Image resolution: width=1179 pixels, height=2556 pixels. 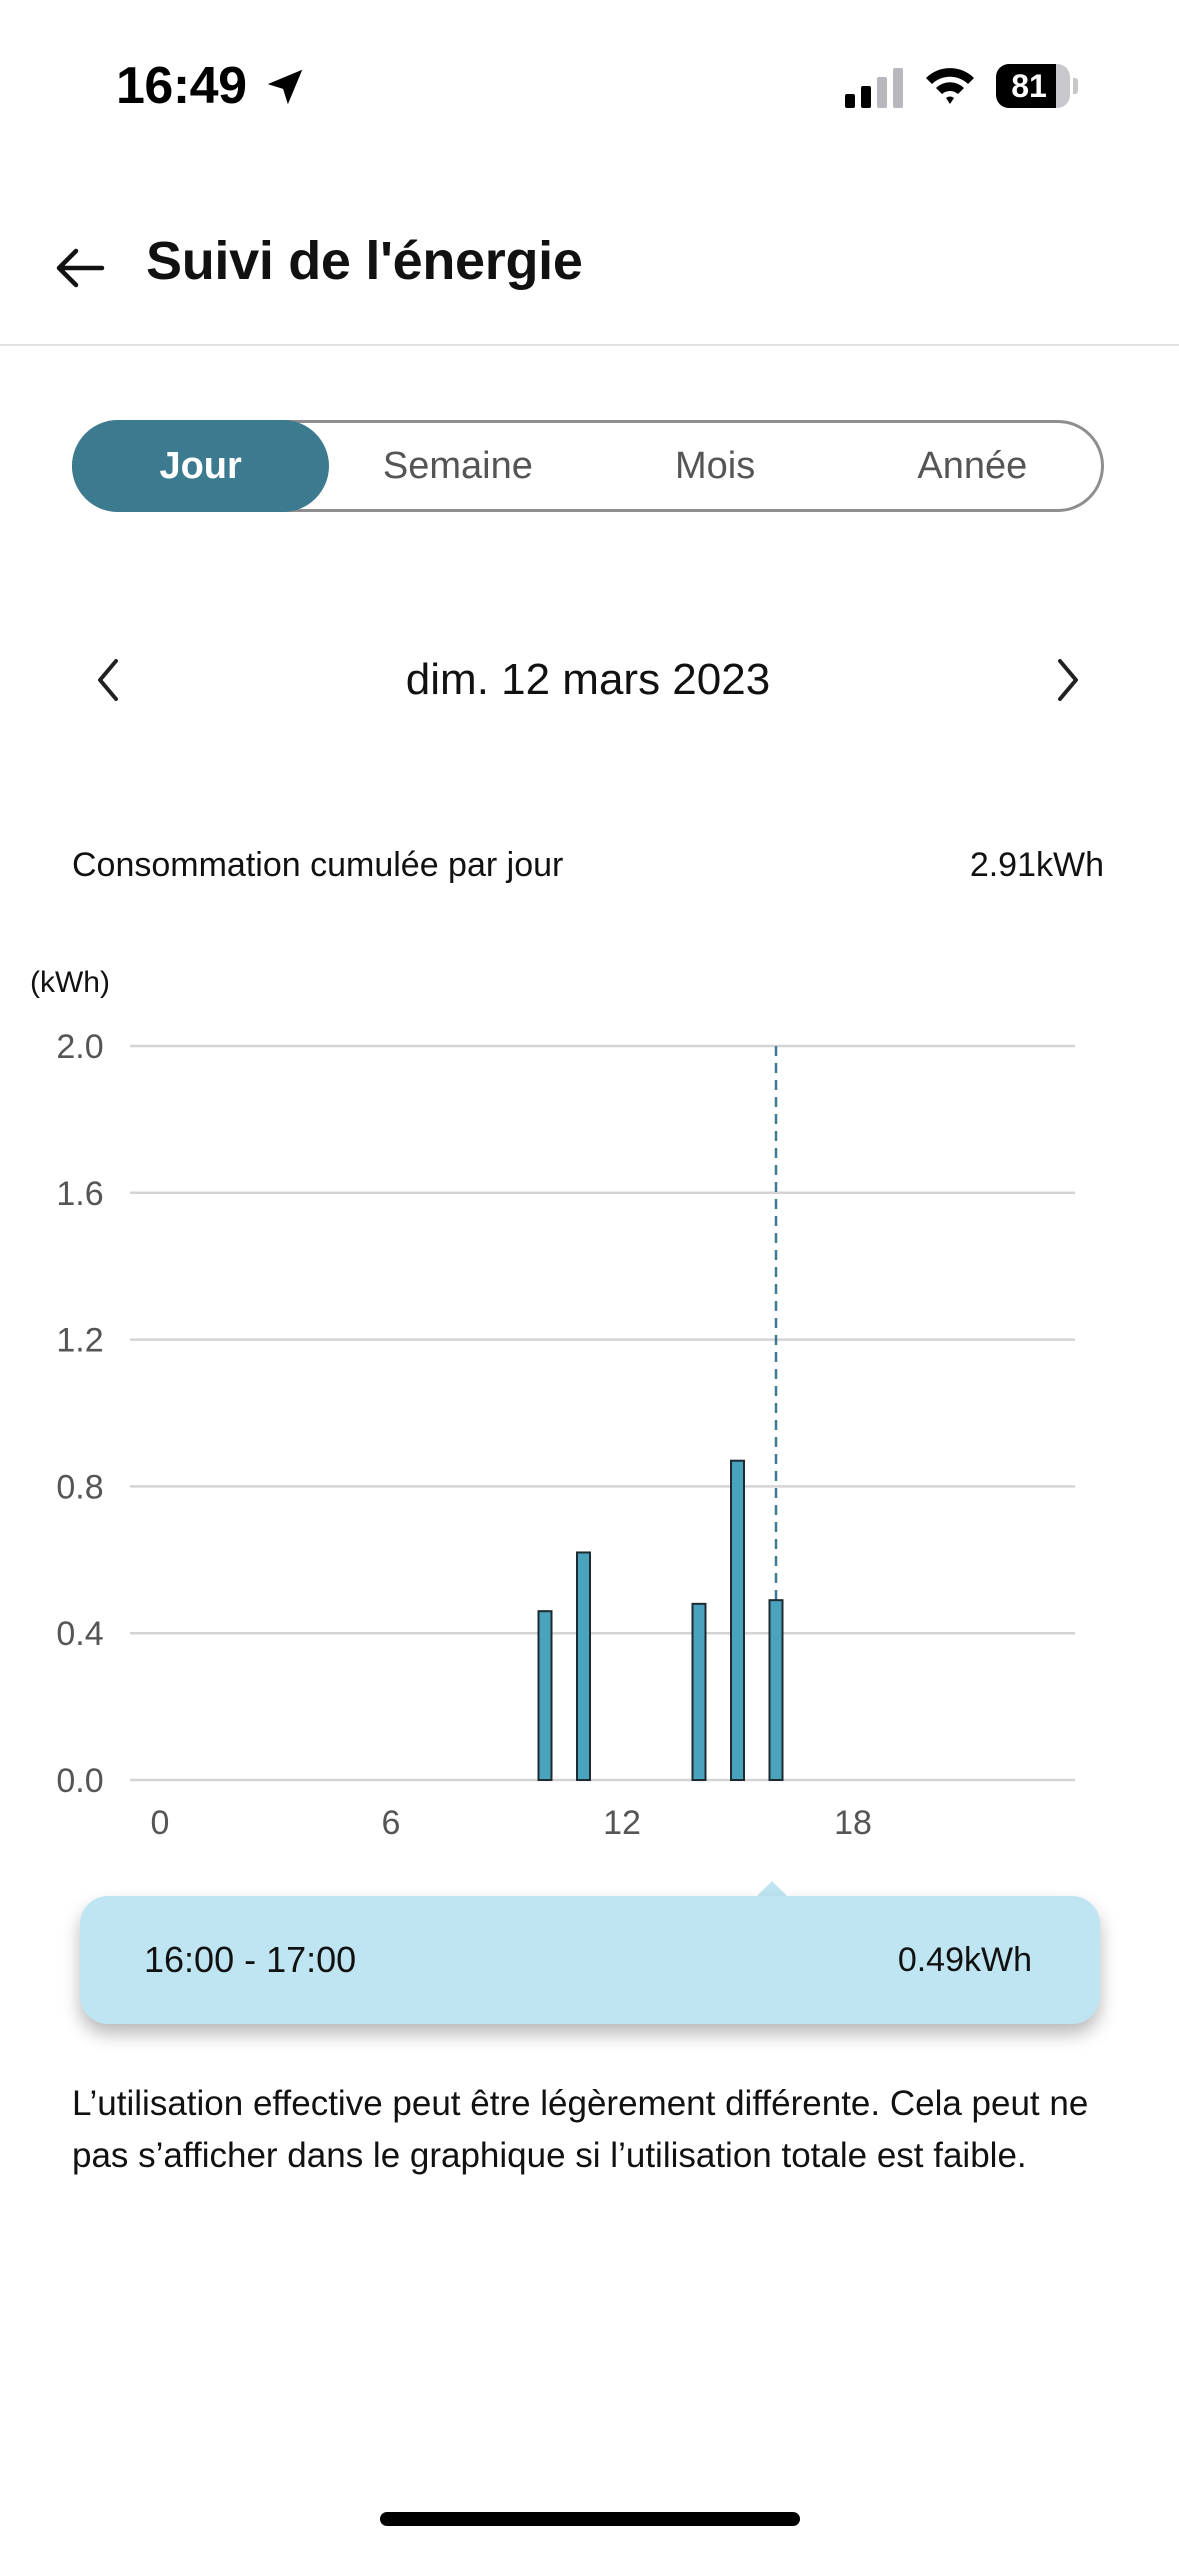 I want to click on page-title: Suivi de l'énergie, so click(x=364, y=261).